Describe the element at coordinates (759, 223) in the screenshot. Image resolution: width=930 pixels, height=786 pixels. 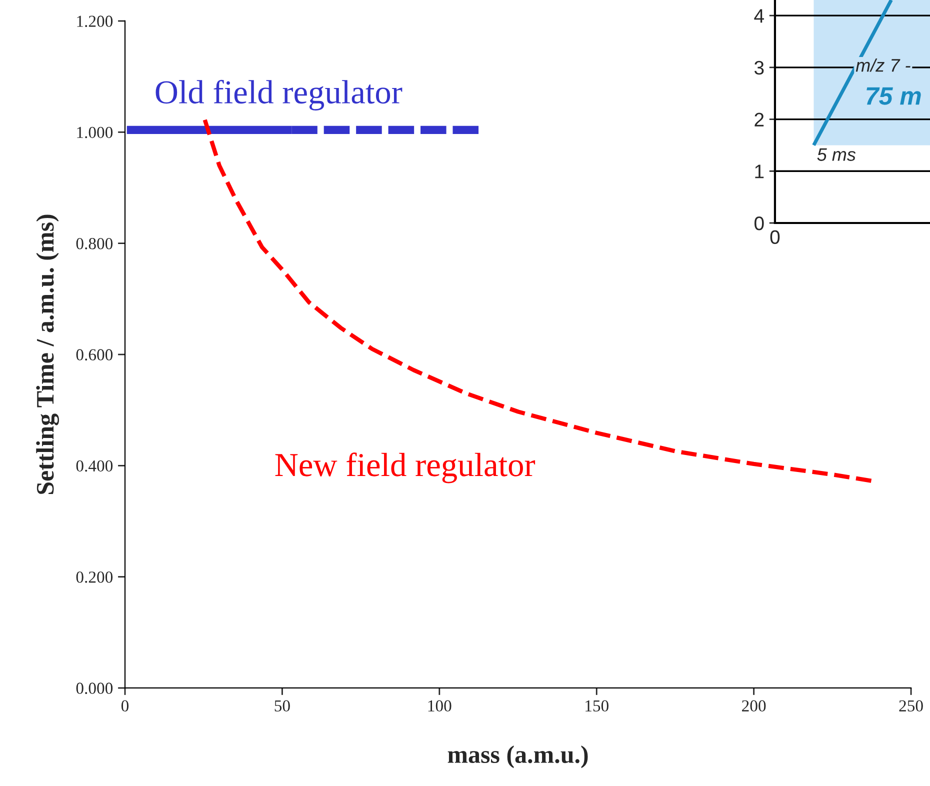
I see `y-tick-label: 0` at that location.